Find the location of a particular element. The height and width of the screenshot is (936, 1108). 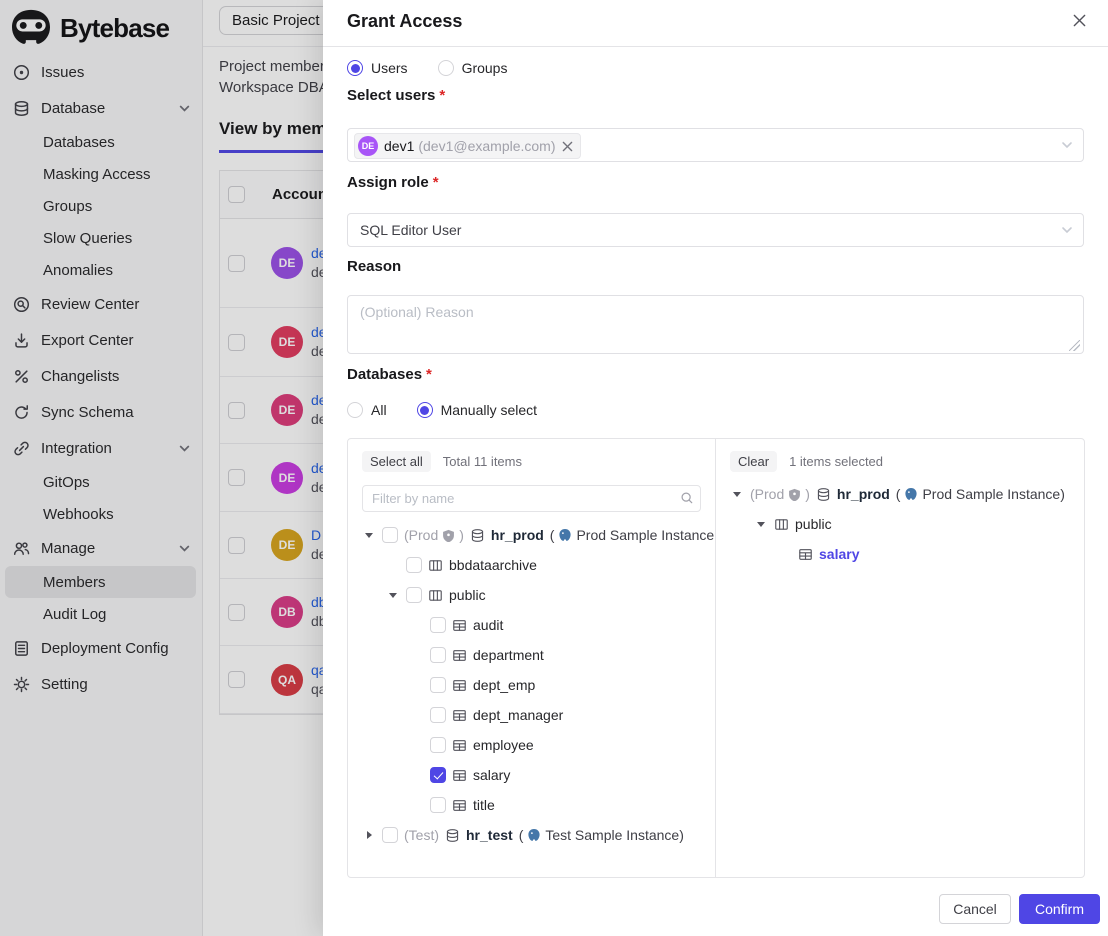

instance-label: ( Test Sample Instance) is located at coordinates (601, 835).